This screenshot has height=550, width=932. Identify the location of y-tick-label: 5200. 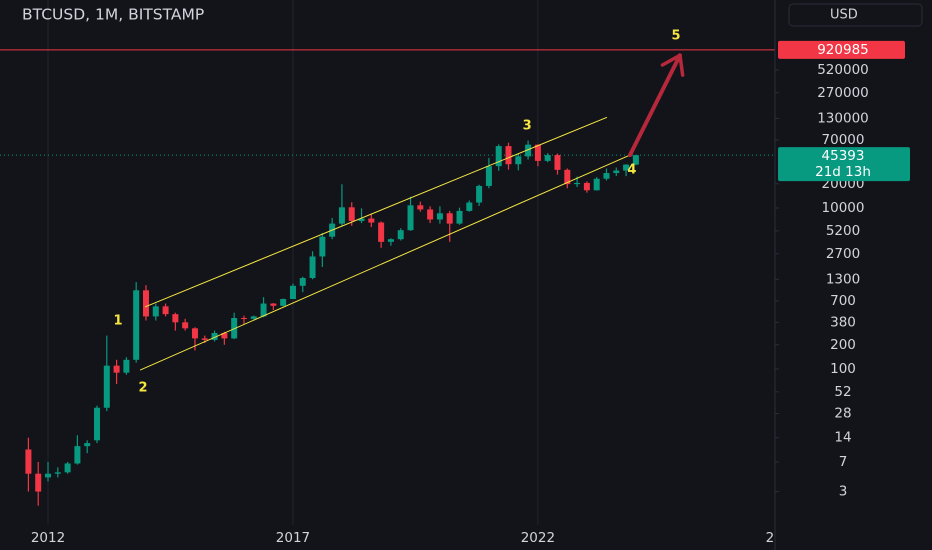
(843, 231).